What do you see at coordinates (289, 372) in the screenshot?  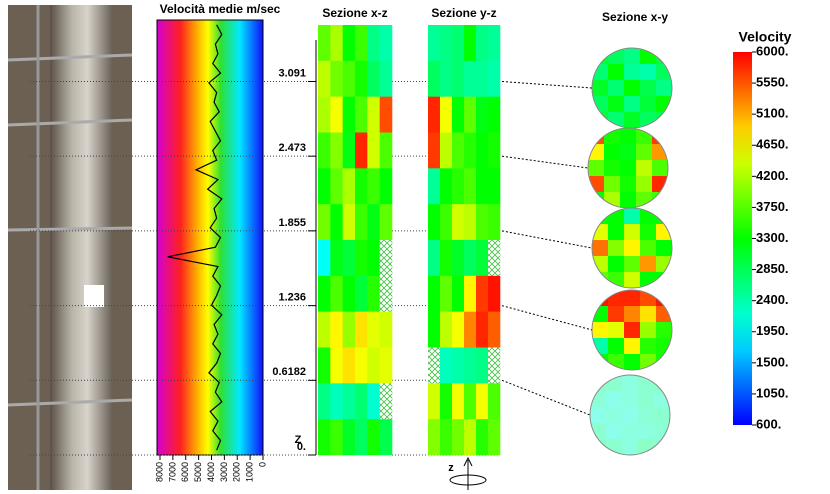 I see `y-tick-label: 0.6182` at bounding box center [289, 372].